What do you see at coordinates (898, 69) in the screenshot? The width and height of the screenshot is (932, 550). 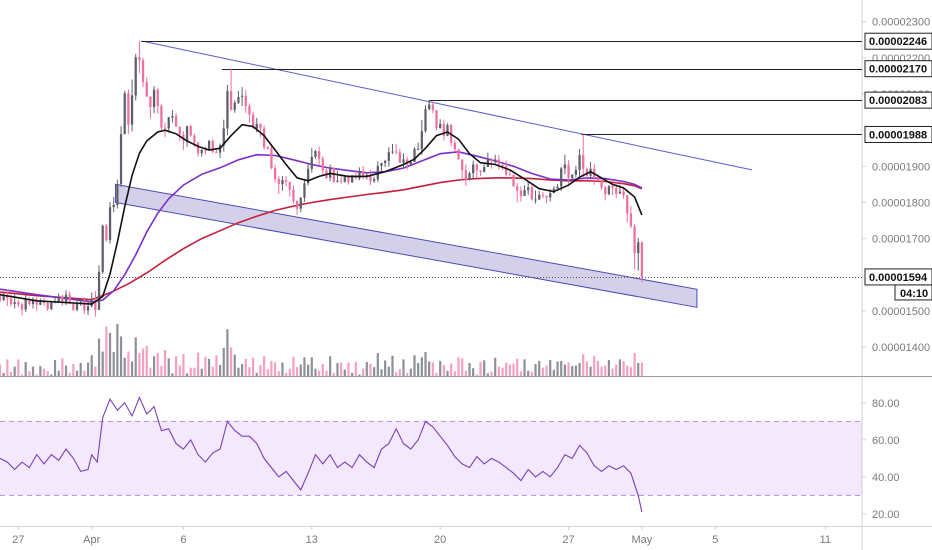 I see `price-level-box` at bounding box center [898, 69].